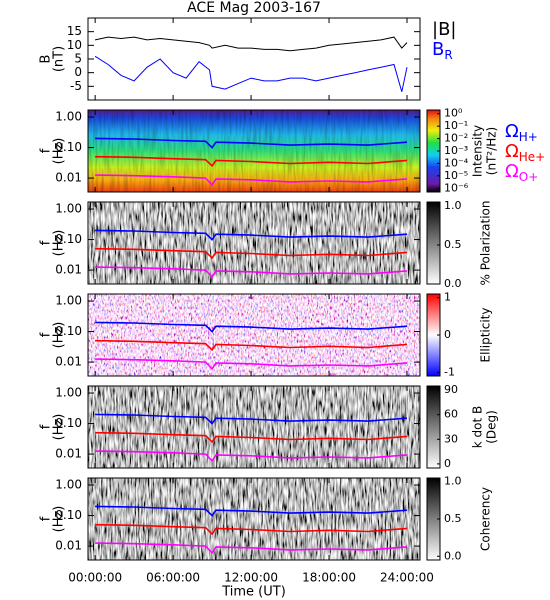  Describe the element at coordinates (486, 243) in the screenshot. I see `colorbar-label: % Polarization` at that location.